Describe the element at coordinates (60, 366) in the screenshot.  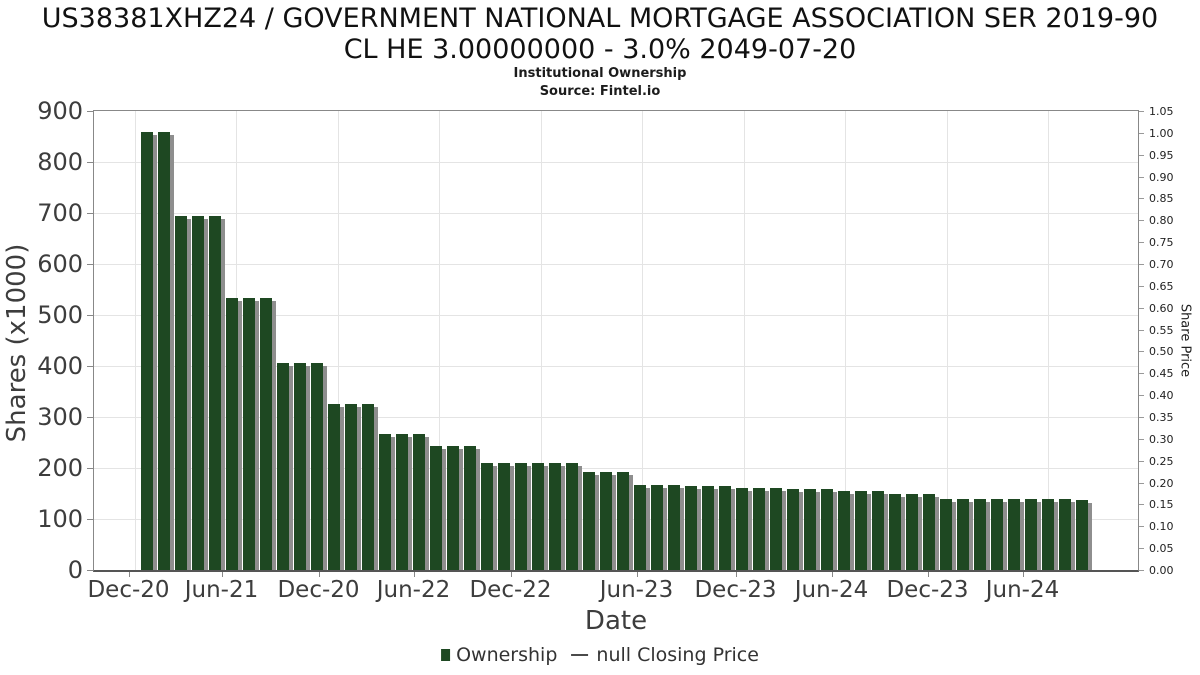
I see `y-tick-label-left: 400` at that location.